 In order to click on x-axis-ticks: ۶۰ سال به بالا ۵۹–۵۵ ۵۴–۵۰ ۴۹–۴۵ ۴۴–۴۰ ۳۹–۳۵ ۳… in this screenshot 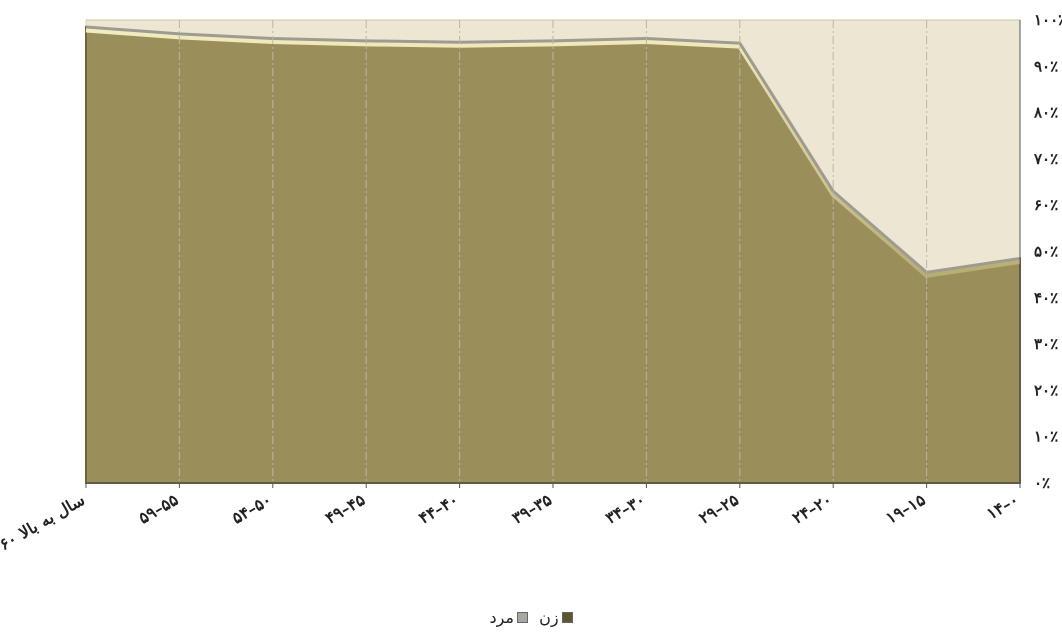, I will do `click(511, 522)`.